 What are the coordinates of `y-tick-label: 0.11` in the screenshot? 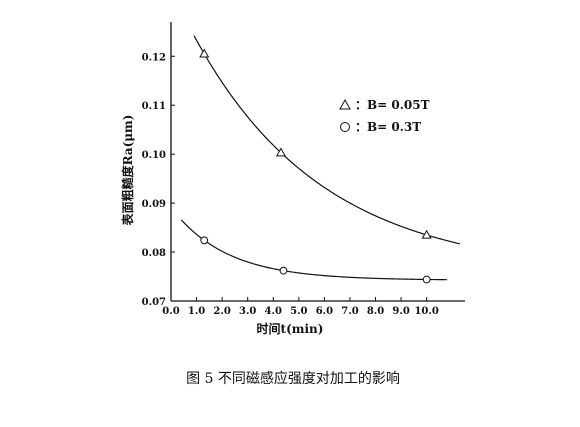 It's located at (154, 106).